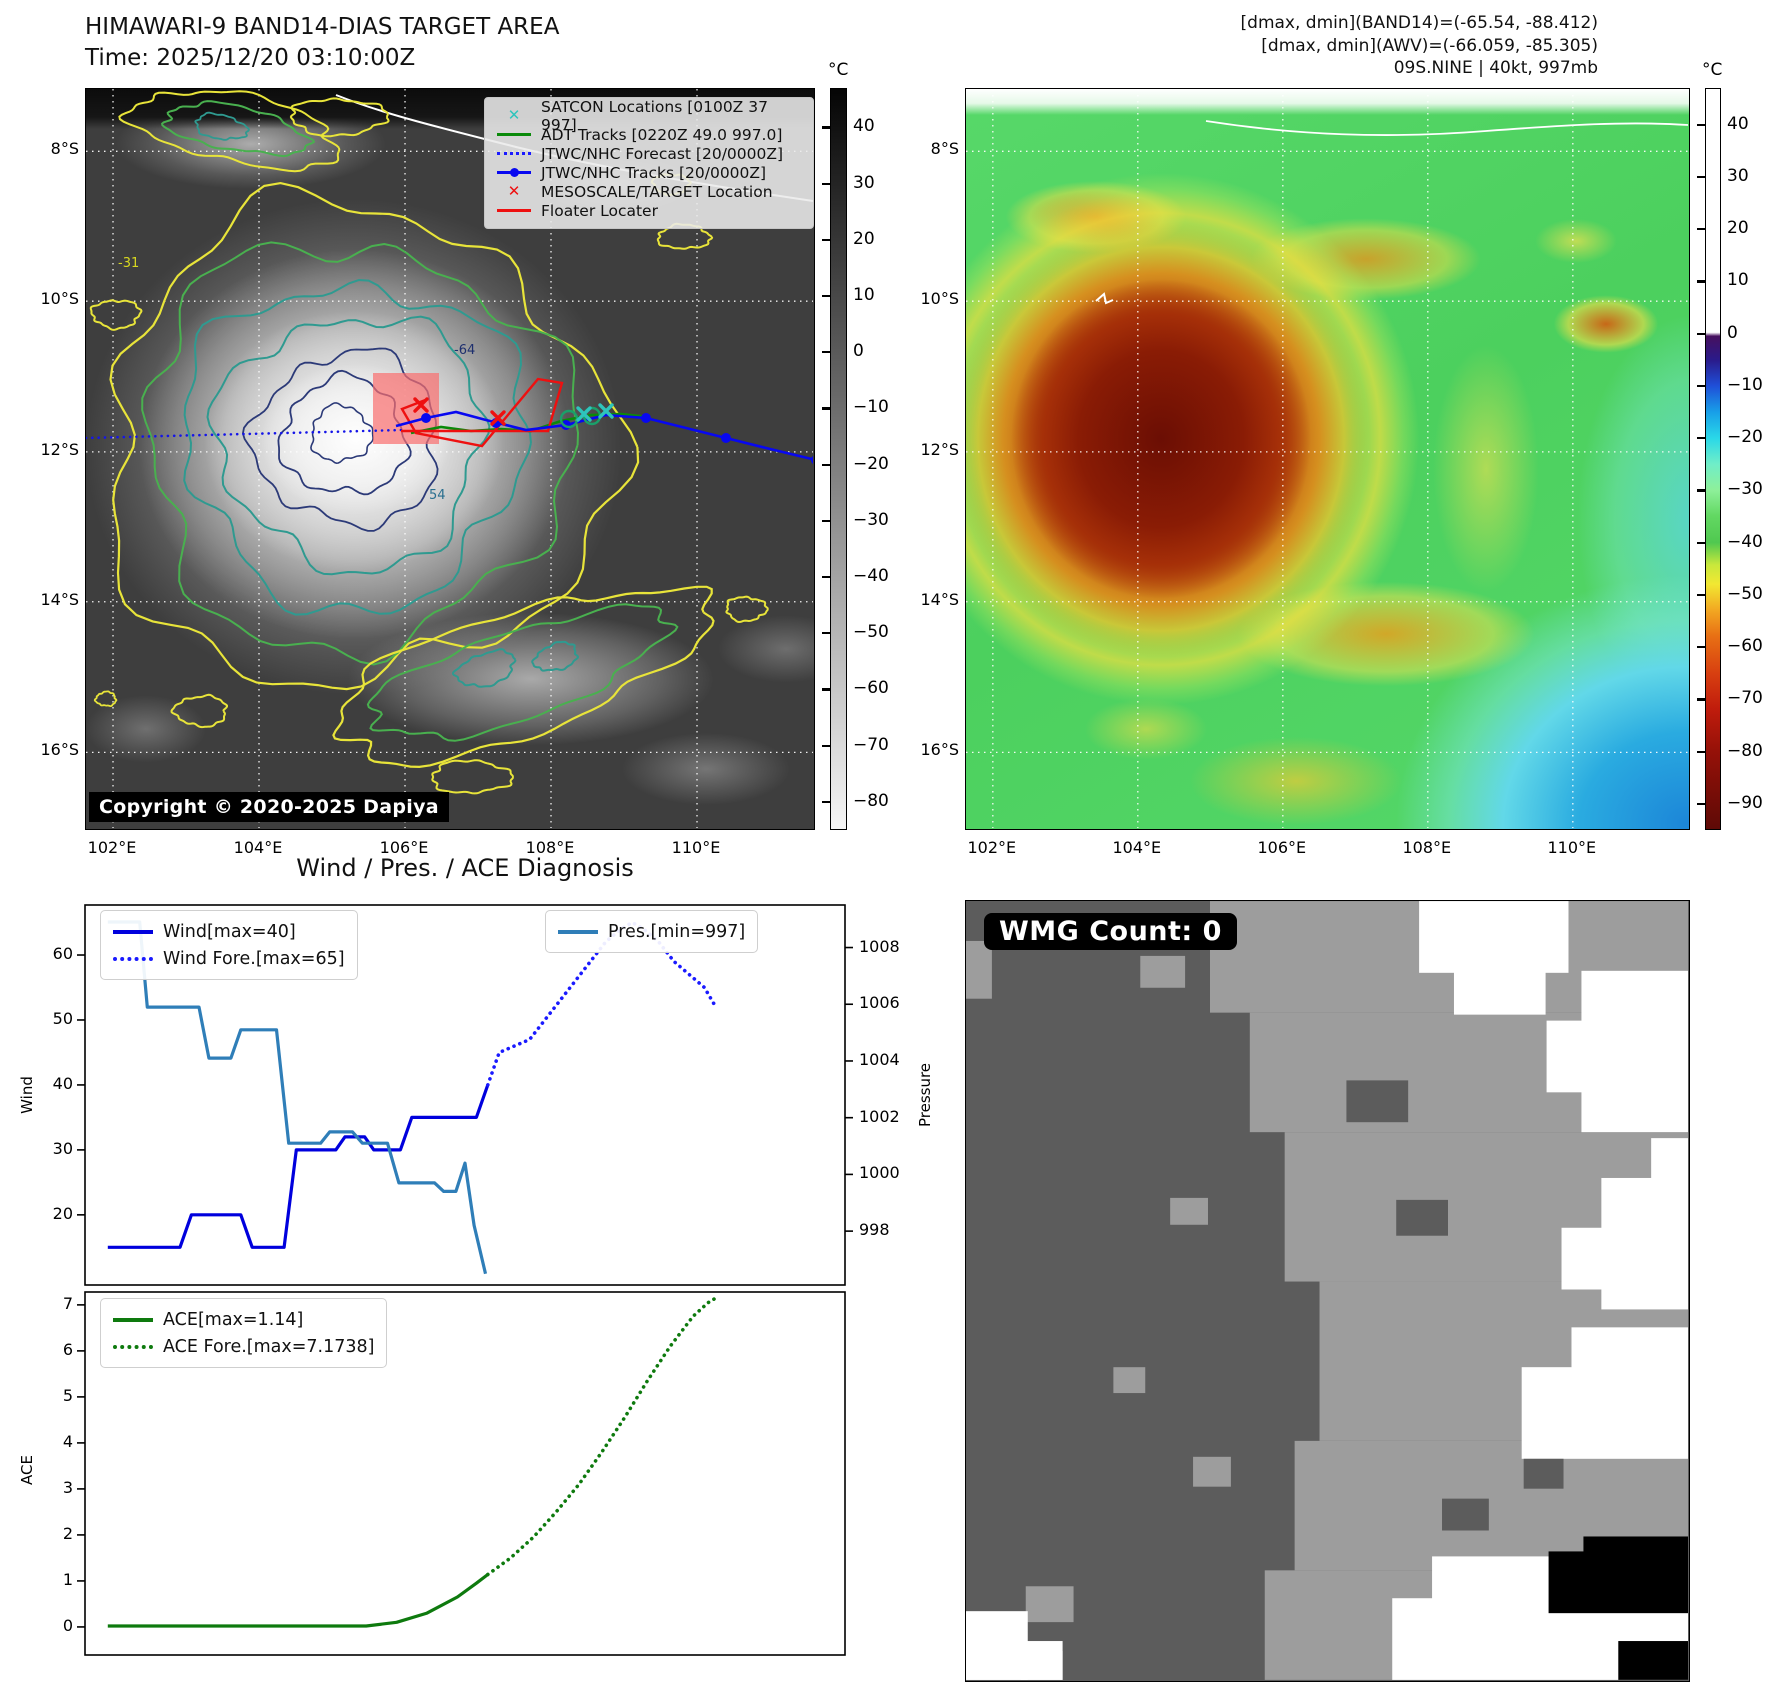  What do you see at coordinates (879, 1116) in the screenshot?
I see `y-tick-label: 1002` at bounding box center [879, 1116].